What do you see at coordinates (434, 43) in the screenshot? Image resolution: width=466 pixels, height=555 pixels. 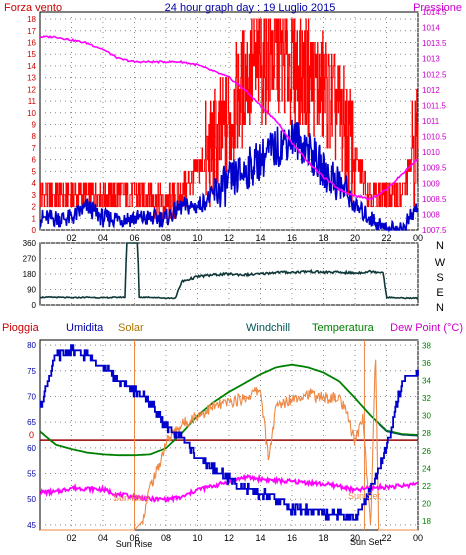 I see `y-right-tick-label: 1013.5` at bounding box center [434, 43].